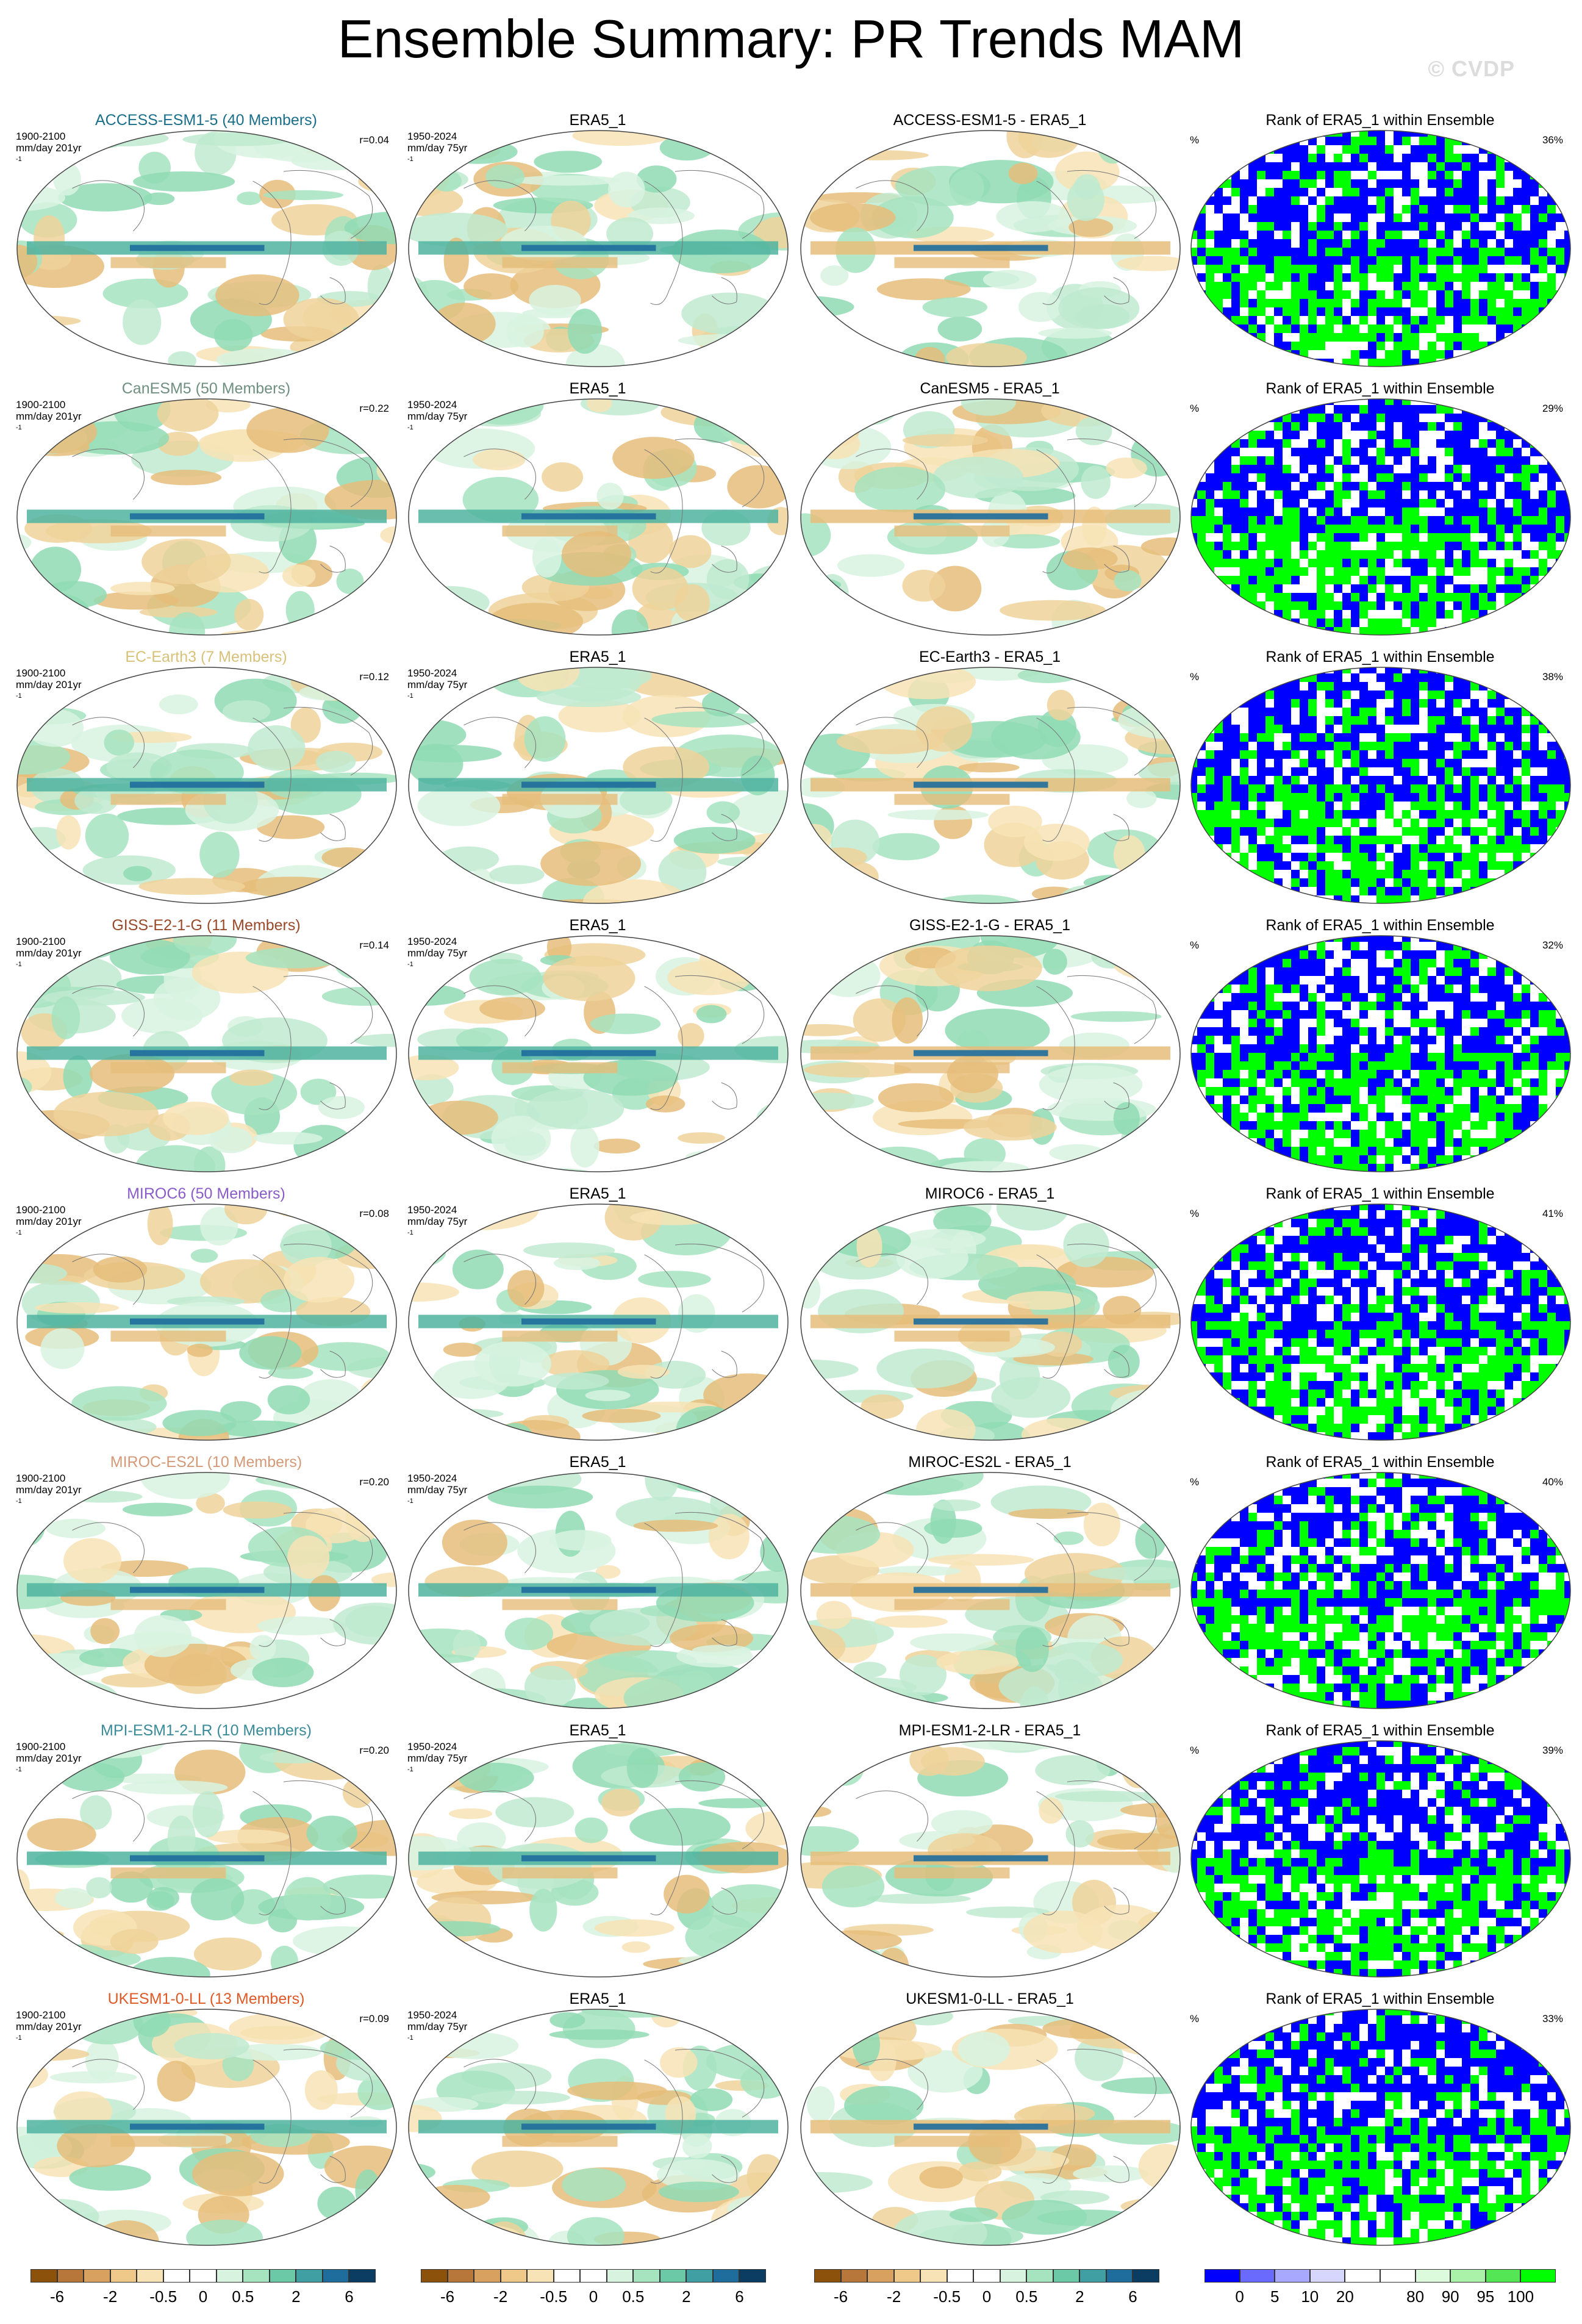 This screenshot has width=1582, height=2324. What do you see at coordinates (374, 140) in the screenshot?
I see `pattern-correlation: r=0.04` at bounding box center [374, 140].